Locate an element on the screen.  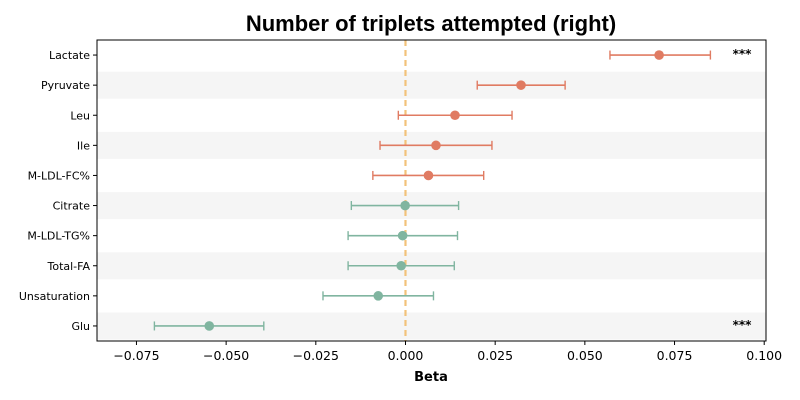
x-axis-label: Beta is located at coordinates (431, 377).